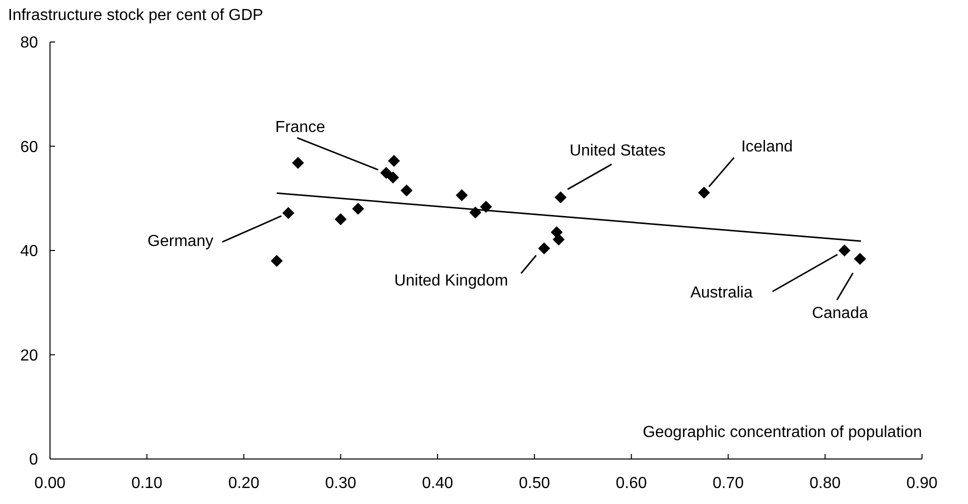  I want to click on annotation: Canada, so click(840, 313).